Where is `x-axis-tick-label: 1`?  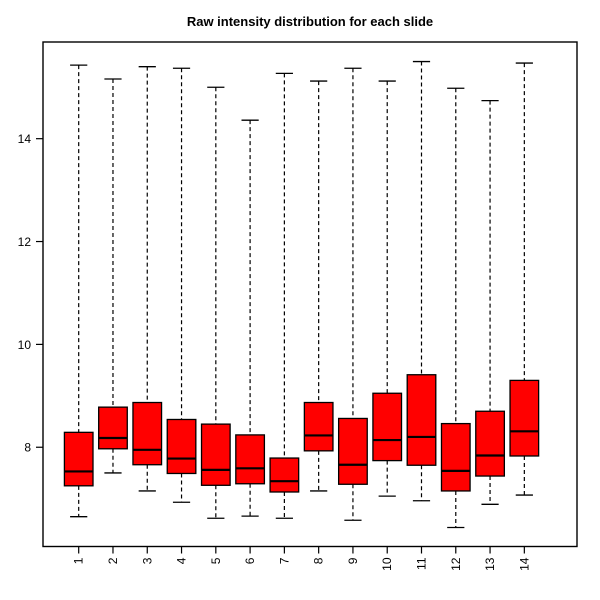 x-axis-tick-label: 1 is located at coordinates (79, 560).